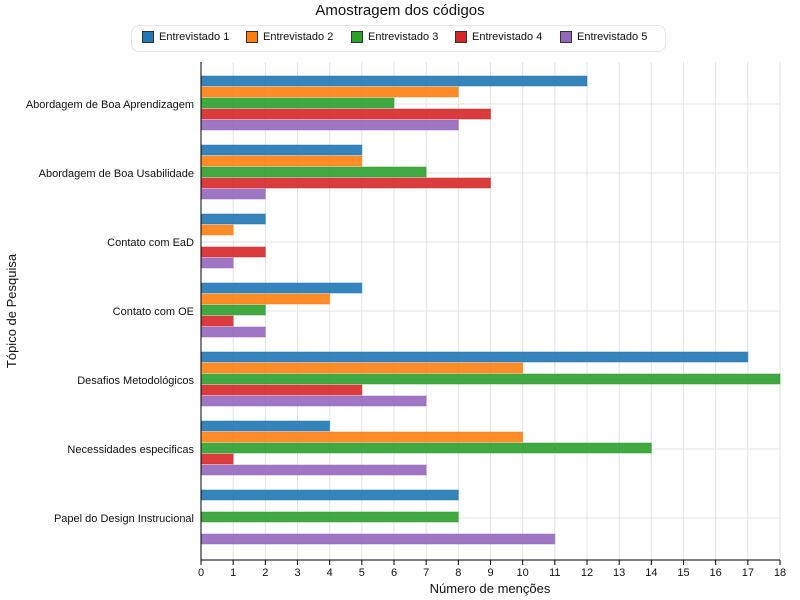  I want to click on chart-title: Amostragem dos códigos, so click(400, 10).